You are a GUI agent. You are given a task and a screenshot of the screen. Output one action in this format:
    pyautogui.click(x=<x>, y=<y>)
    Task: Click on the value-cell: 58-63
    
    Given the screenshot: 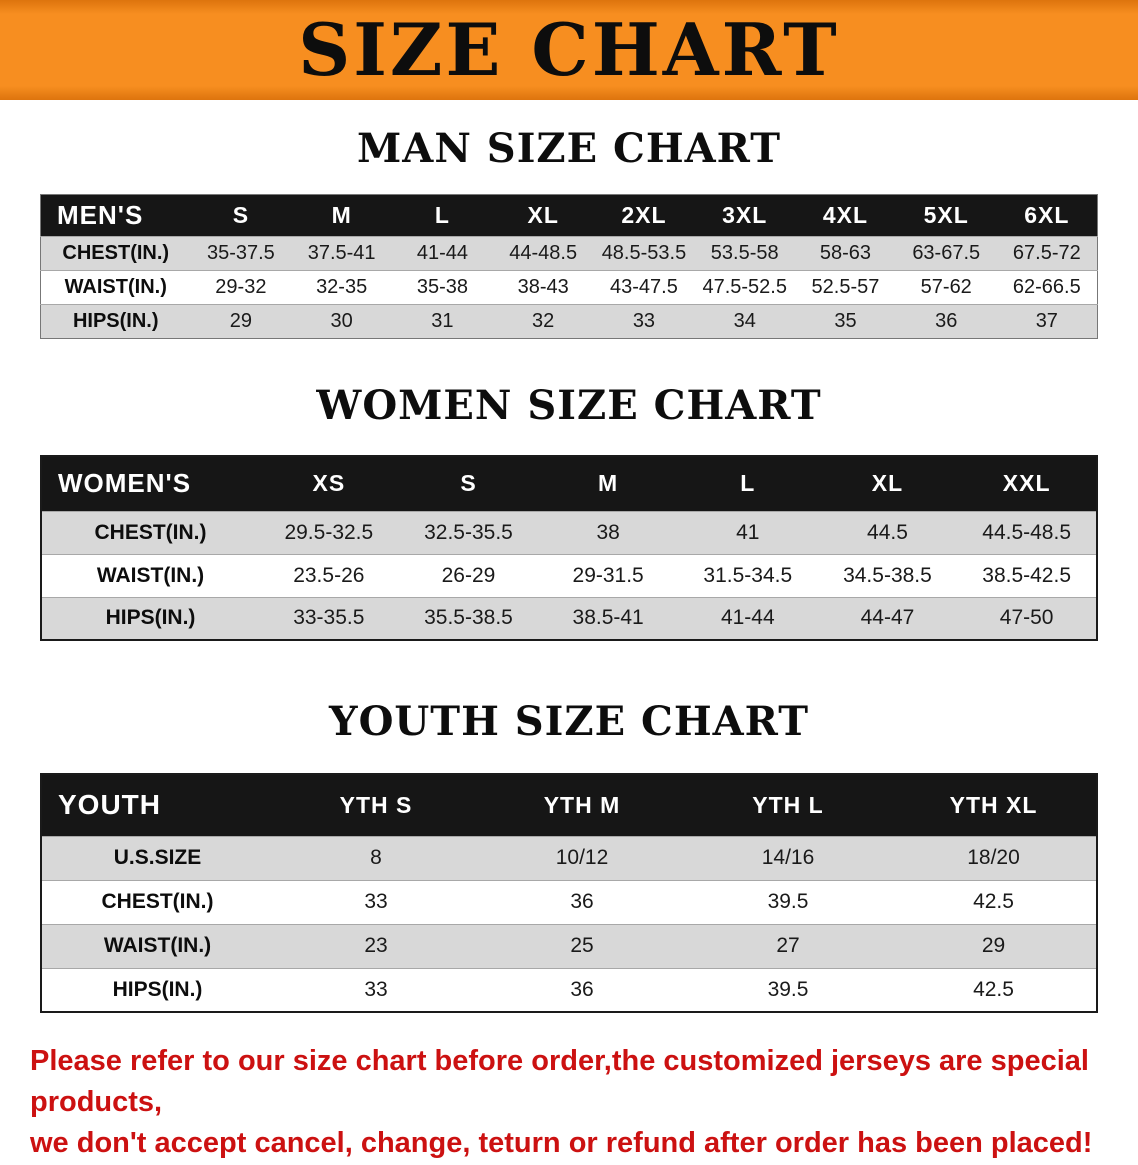 What is the action you would take?
    pyautogui.click(x=845, y=253)
    